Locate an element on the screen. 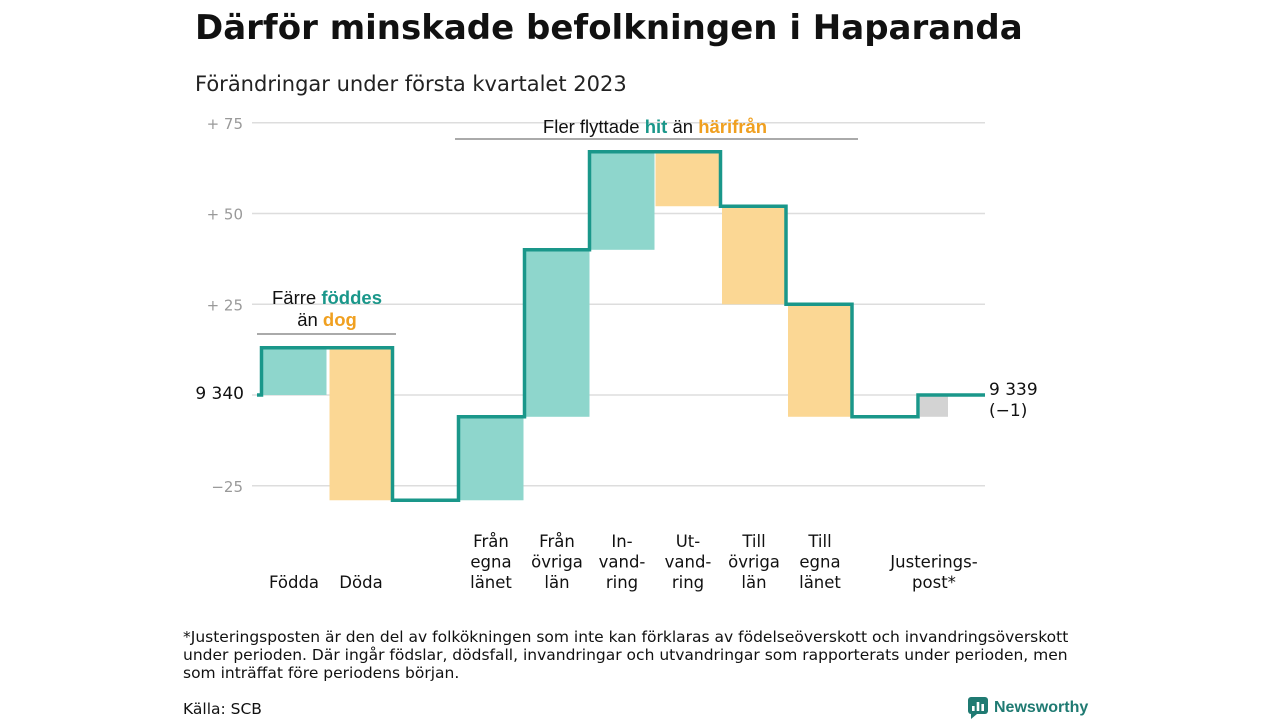 The height and width of the screenshot is (720, 1280). annotation-flyttade: Fler flyttade hit än härifrån is located at coordinates (655, 126).